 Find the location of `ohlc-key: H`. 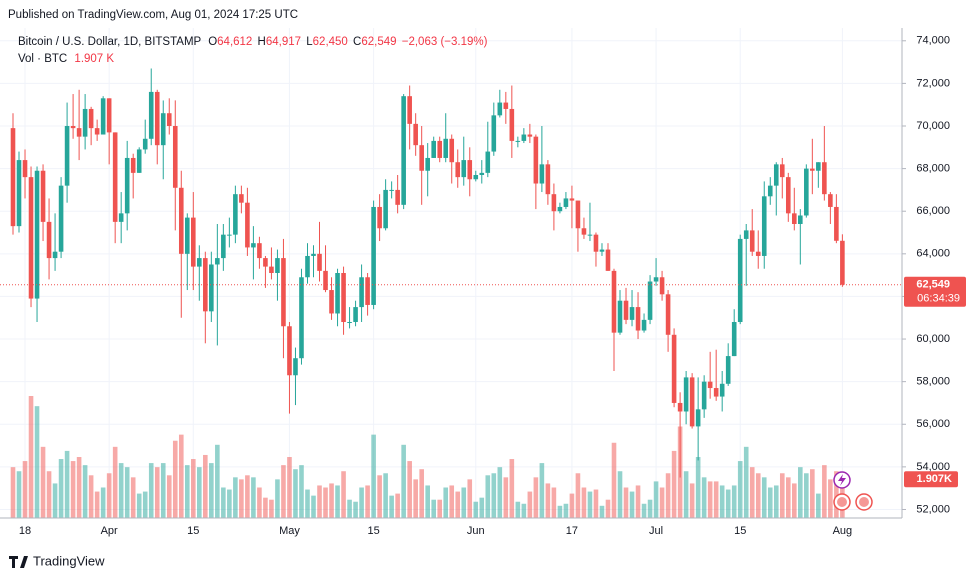

ohlc-key: H is located at coordinates (262, 42).